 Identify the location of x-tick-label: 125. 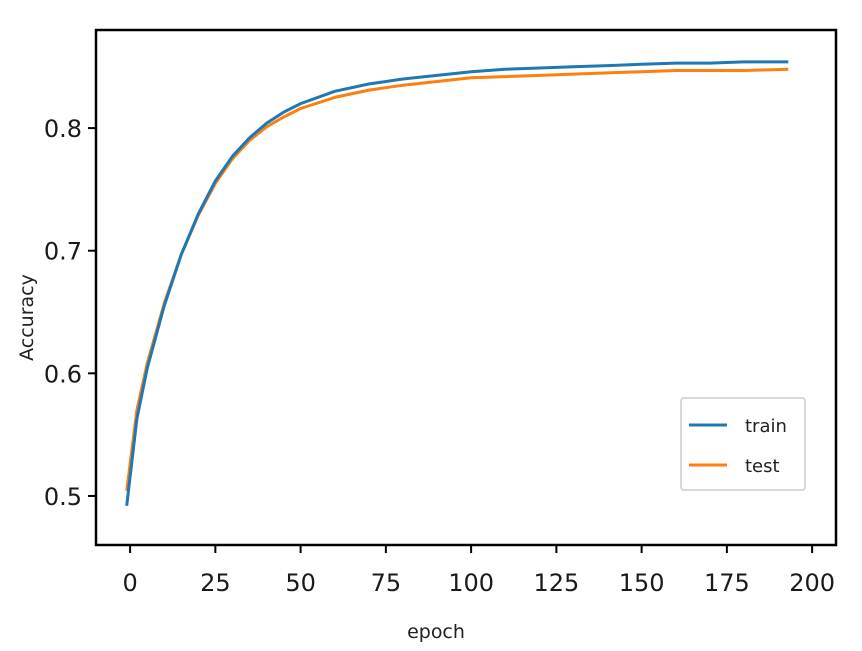
(556, 583).